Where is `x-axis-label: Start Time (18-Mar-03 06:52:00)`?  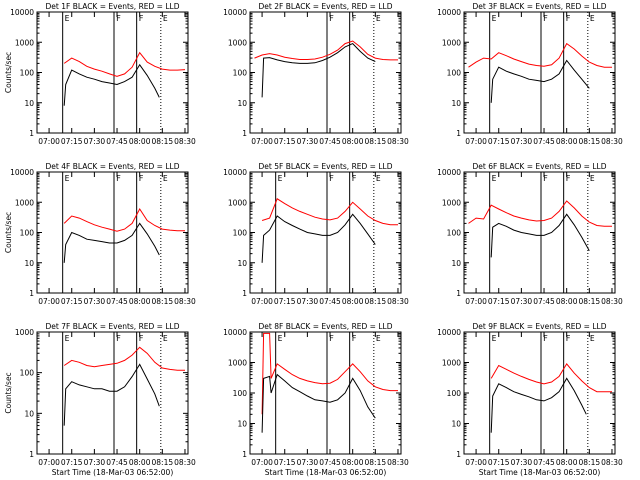
x-axis-label: Start Time (18-Mar-03 06:52:00) is located at coordinates (540, 472).